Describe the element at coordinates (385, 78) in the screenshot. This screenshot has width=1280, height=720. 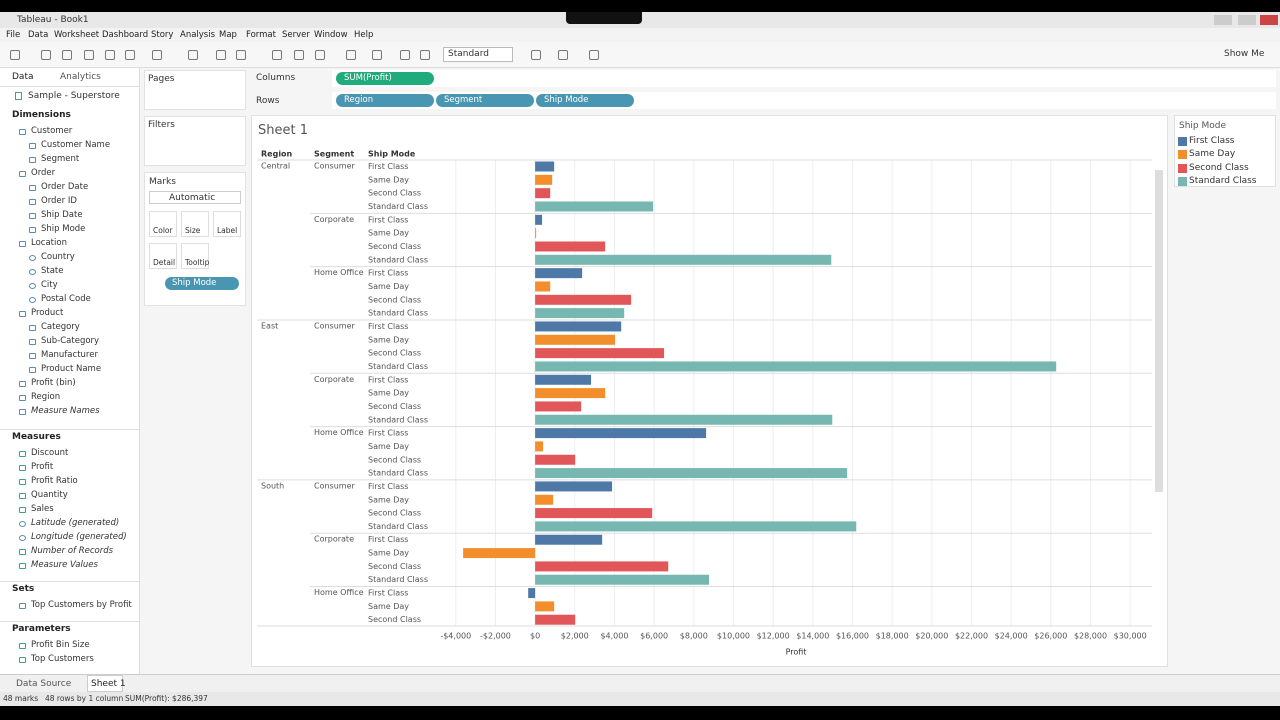
I see `column-pill: SUM(Profit)` at that location.